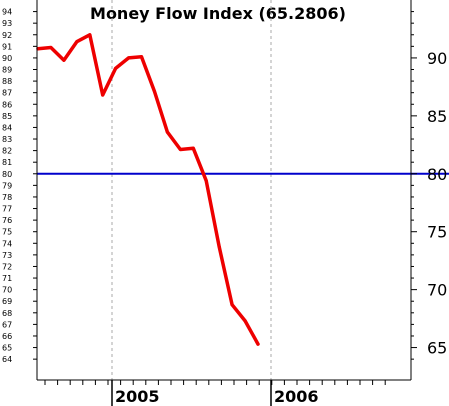 Image resolution: width=449 pixels, height=406 pixels. What do you see at coordinates (7, 174) in the screenshot?
I see `left-tick-label: 80` at bounding box center [7, 174].